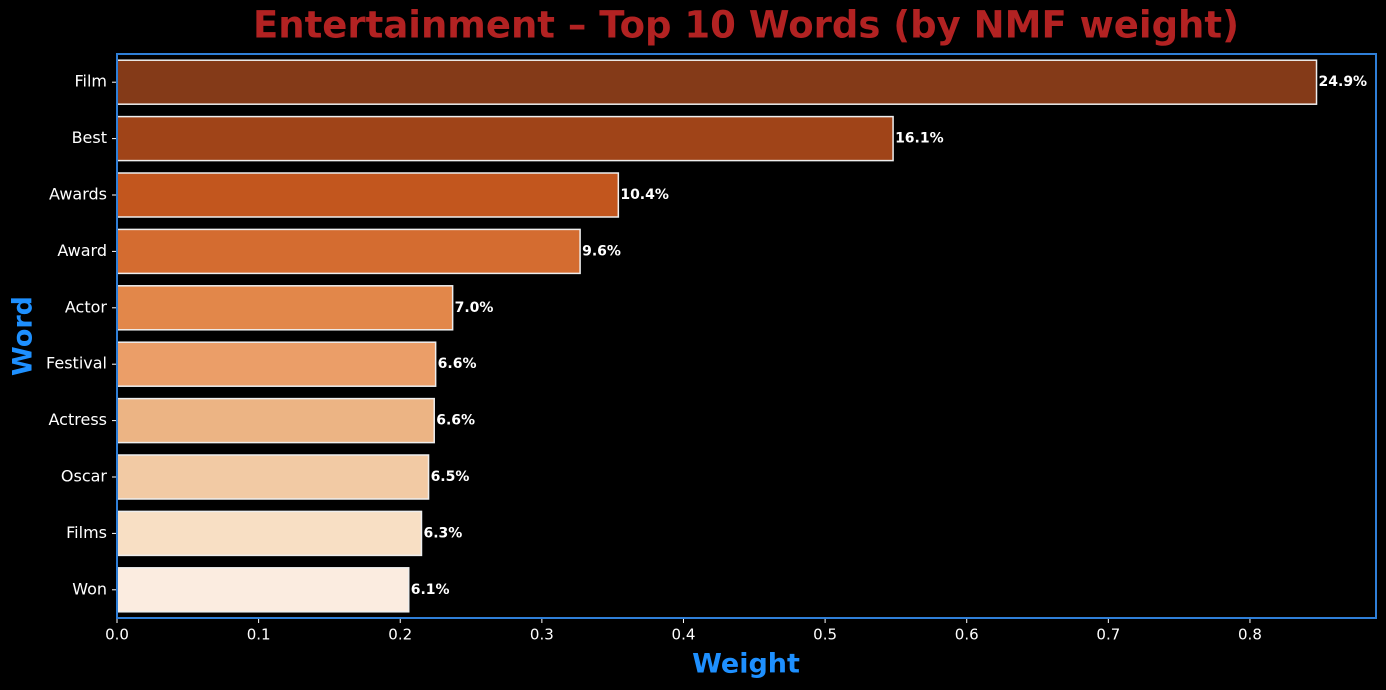 This screenshot has height=690, width=1386. Describe the element at coordinates (1250, 635) in the screenshot. I see `x-tick-label: 0.8` at that location.